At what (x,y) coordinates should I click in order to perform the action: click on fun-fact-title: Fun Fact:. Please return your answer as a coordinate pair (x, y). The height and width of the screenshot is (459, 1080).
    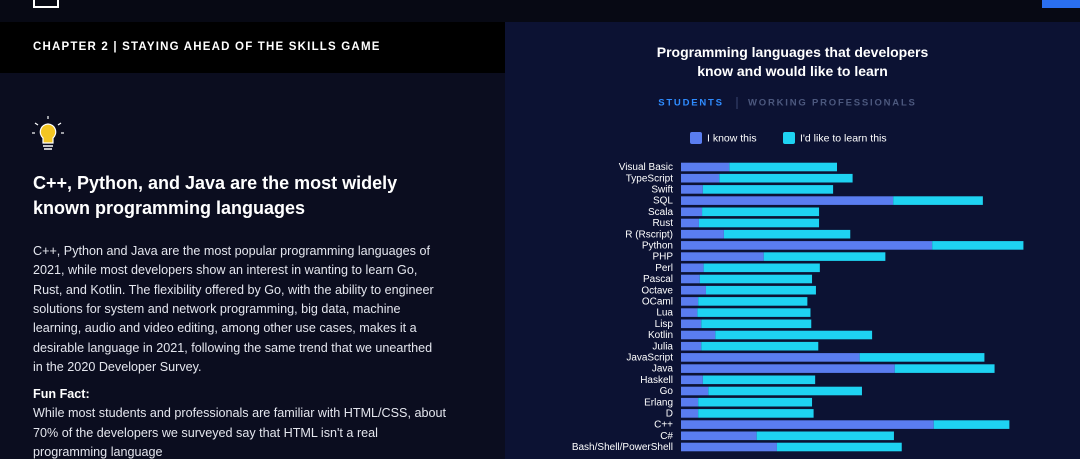
    Looking at the image, I should click on (61, 394).